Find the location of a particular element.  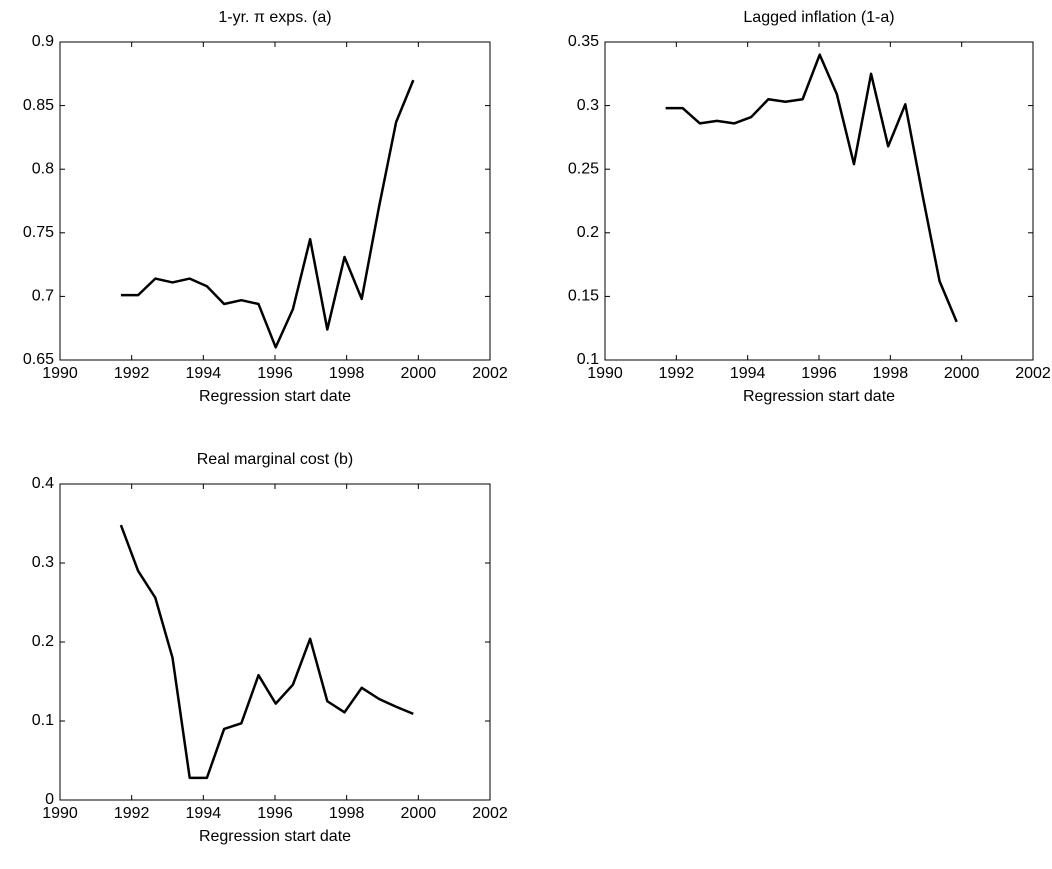

y-tick-label: 0.65 is located at coordinates (38, 359).